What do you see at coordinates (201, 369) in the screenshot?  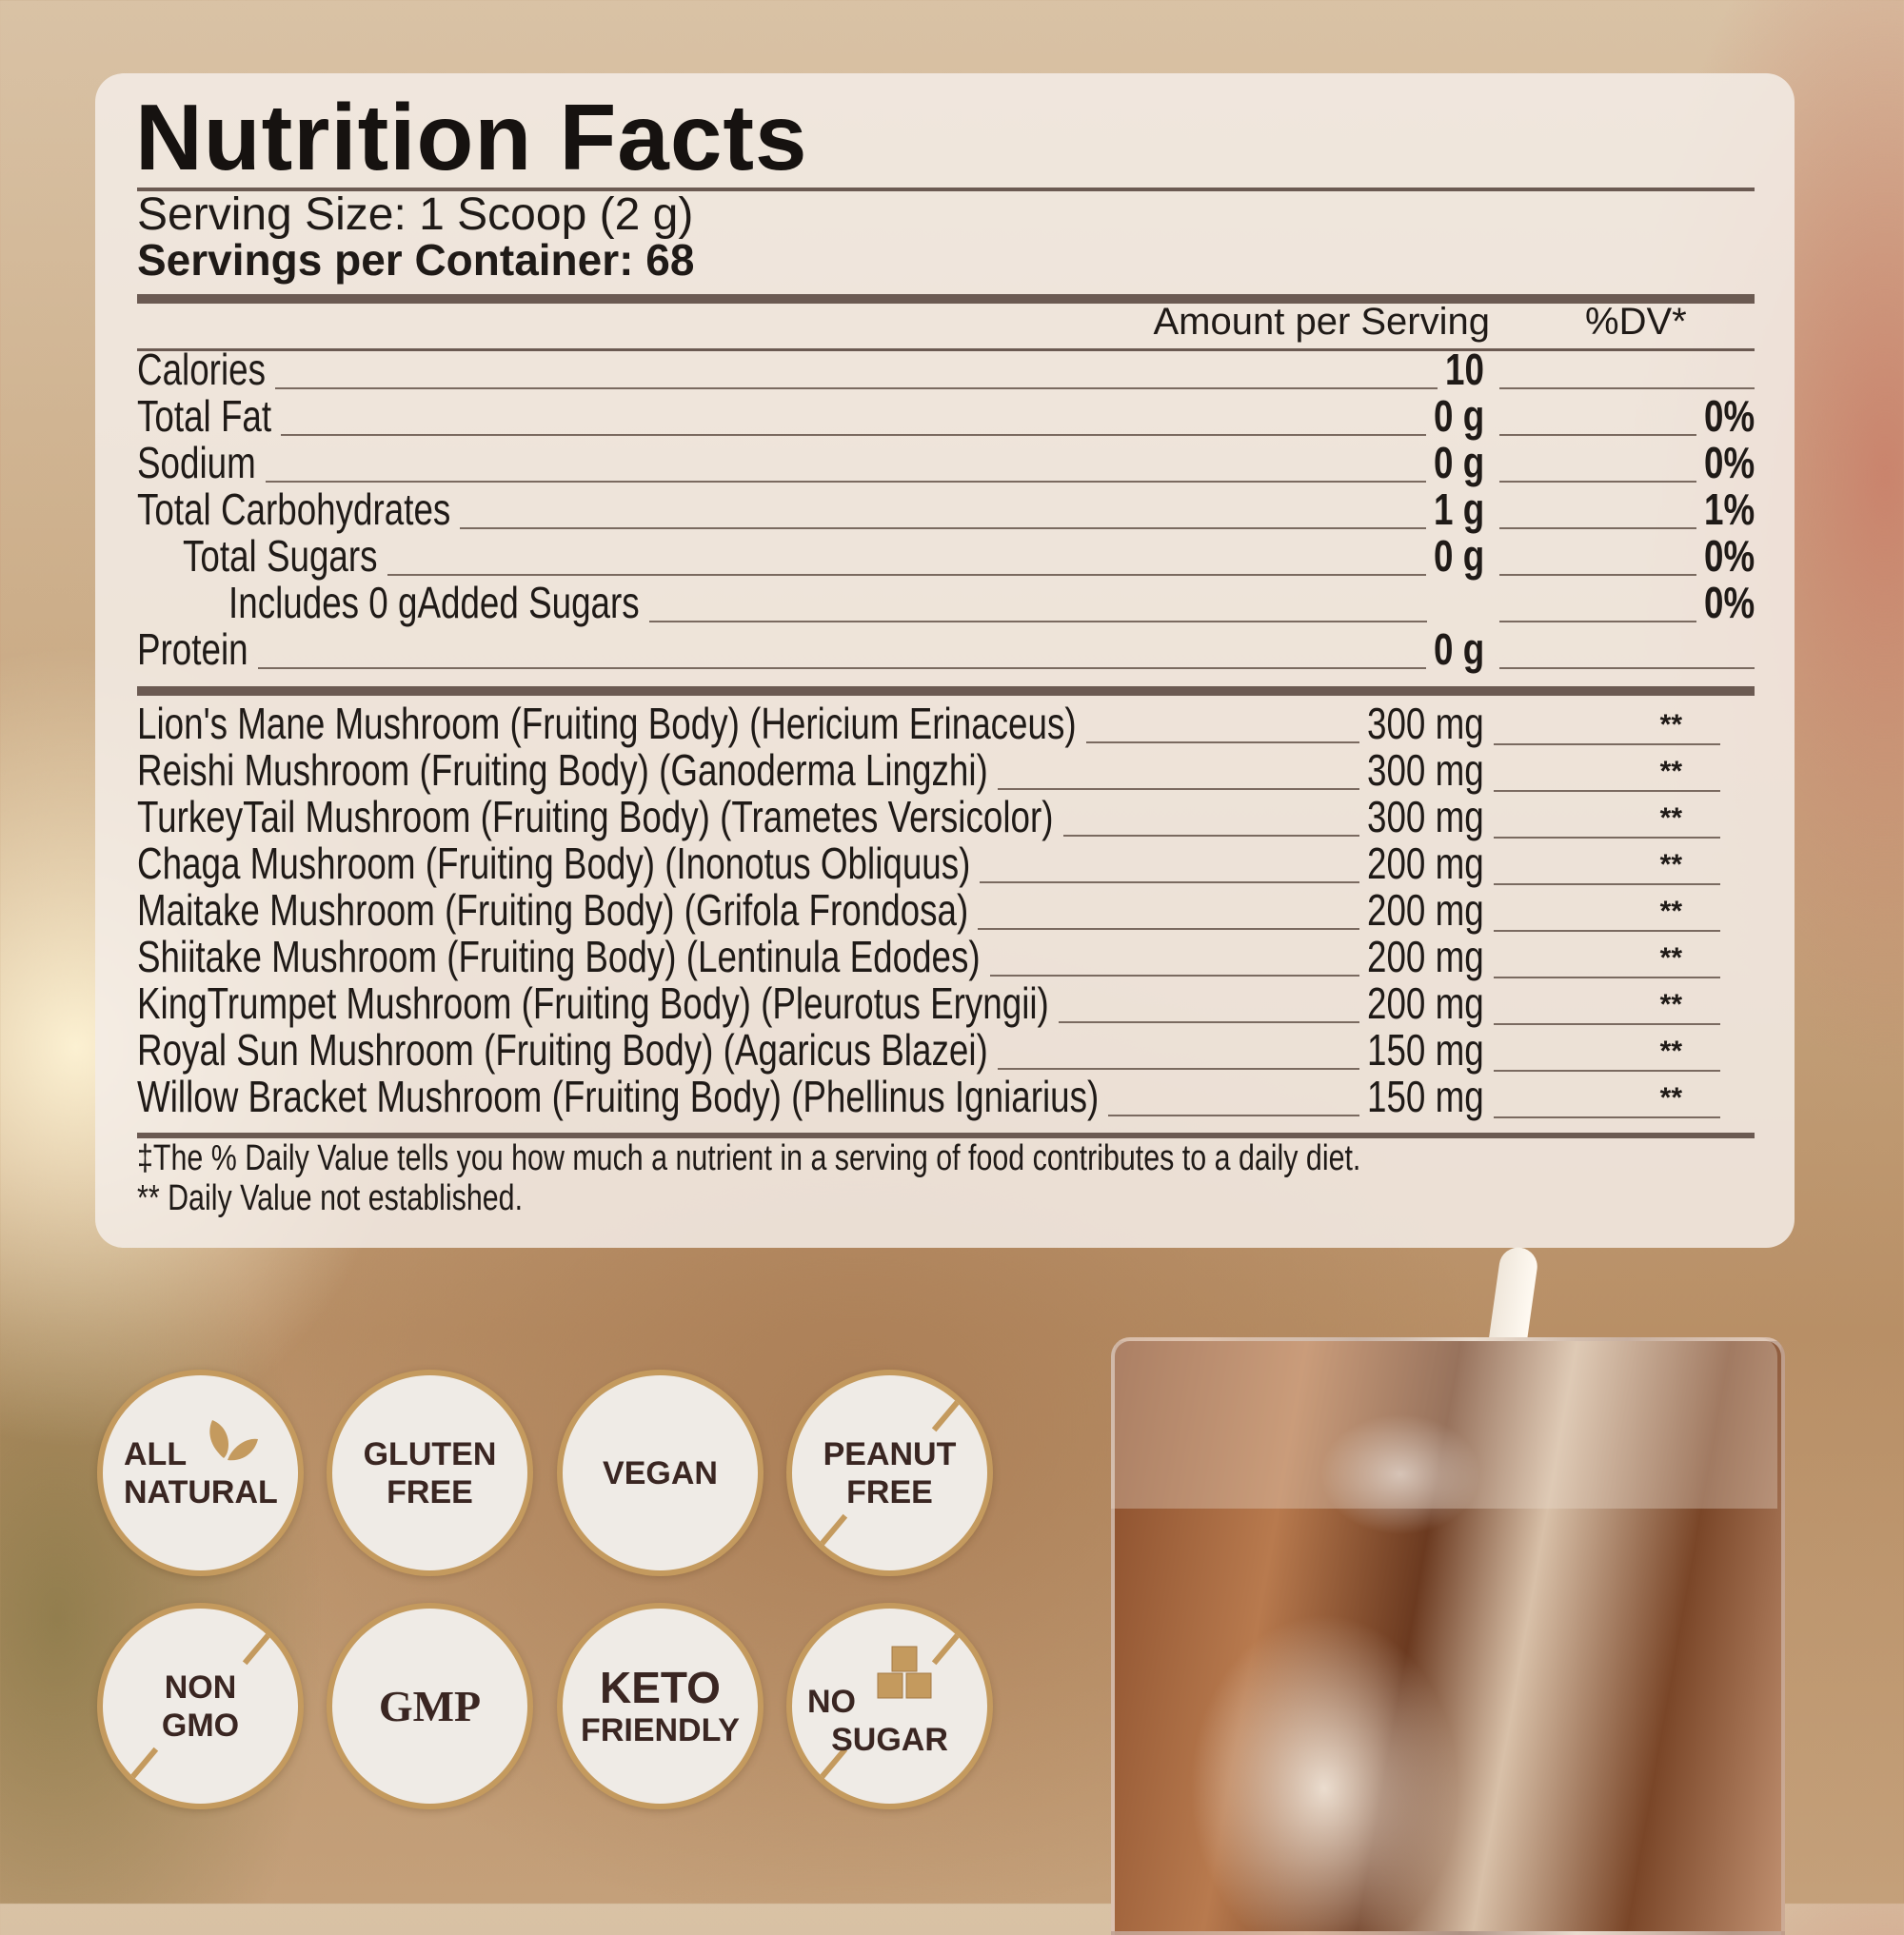 I see `nutrient-label: Calories` at bounding box center [201, 369].